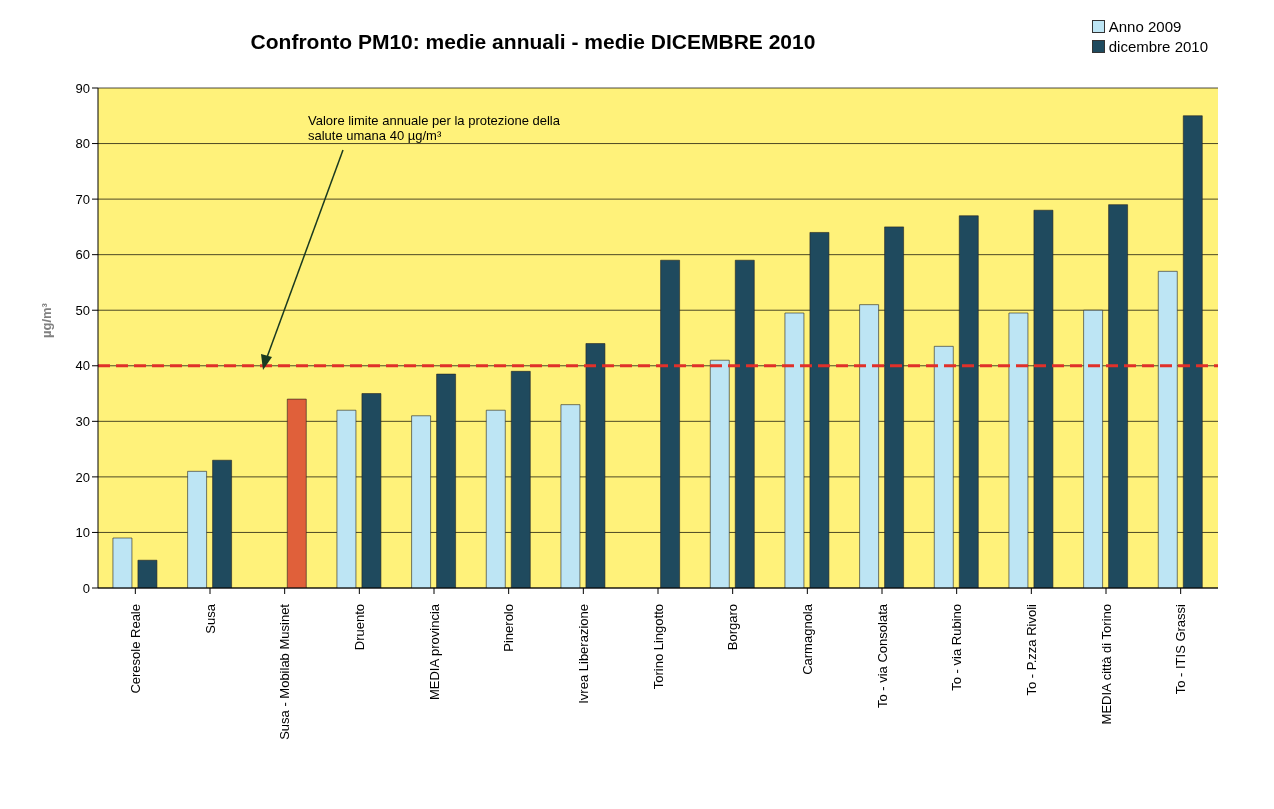  What do you see at coordinates (882, 656) in the screenshot?
I see `x-tick-label: To - via Consolata` at bounding box center [882, 656].